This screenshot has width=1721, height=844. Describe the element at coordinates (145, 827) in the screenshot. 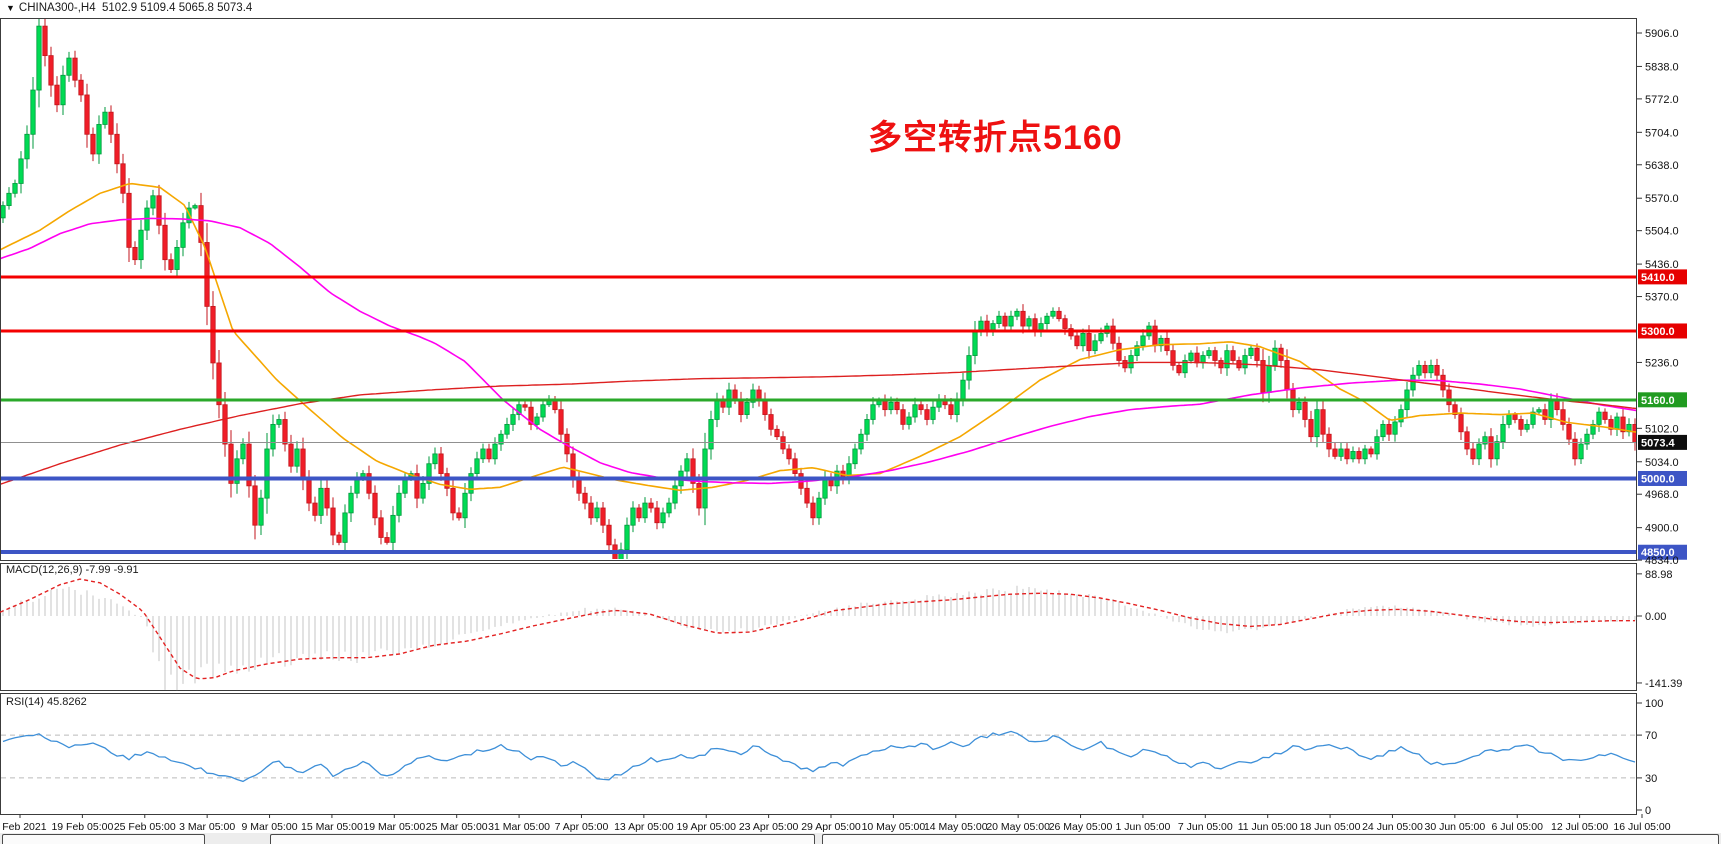

I see `time-axis-label: 25 Feb 05:00` at that location.